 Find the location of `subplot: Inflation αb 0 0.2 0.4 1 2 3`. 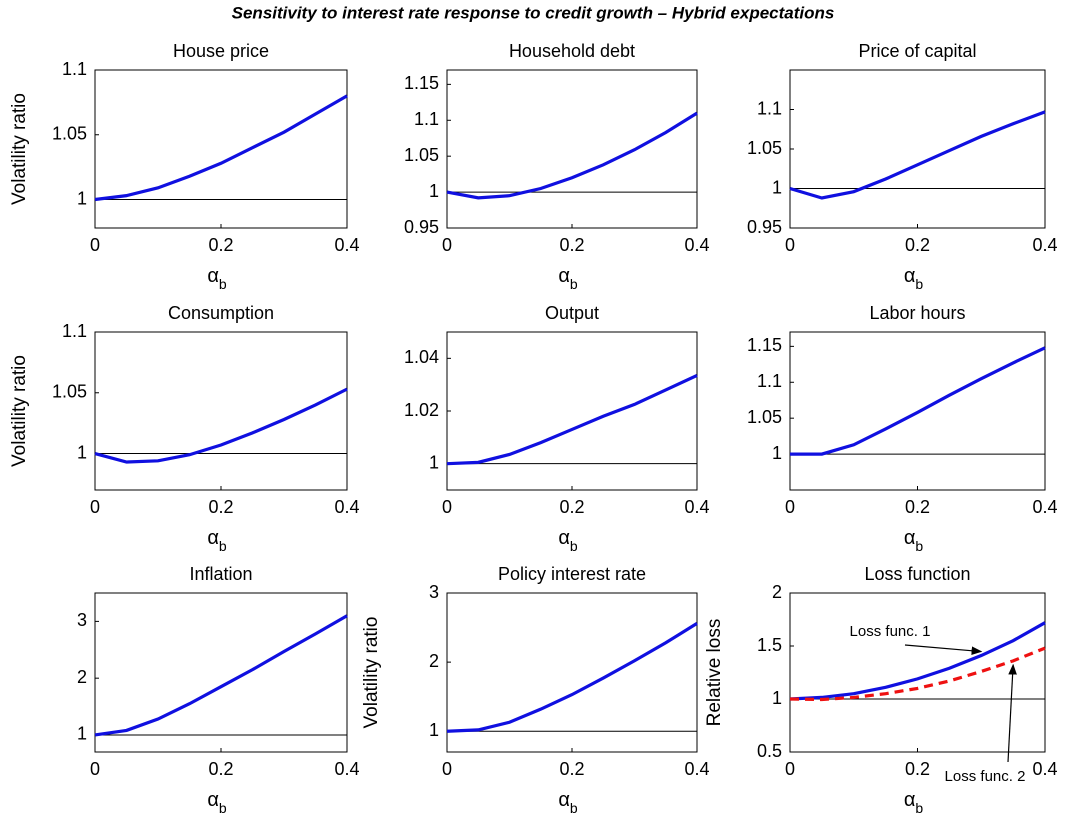

subplot: Inflation αb 0 0.2 0.4 1 2 3 is located at coordinates (218, 690).